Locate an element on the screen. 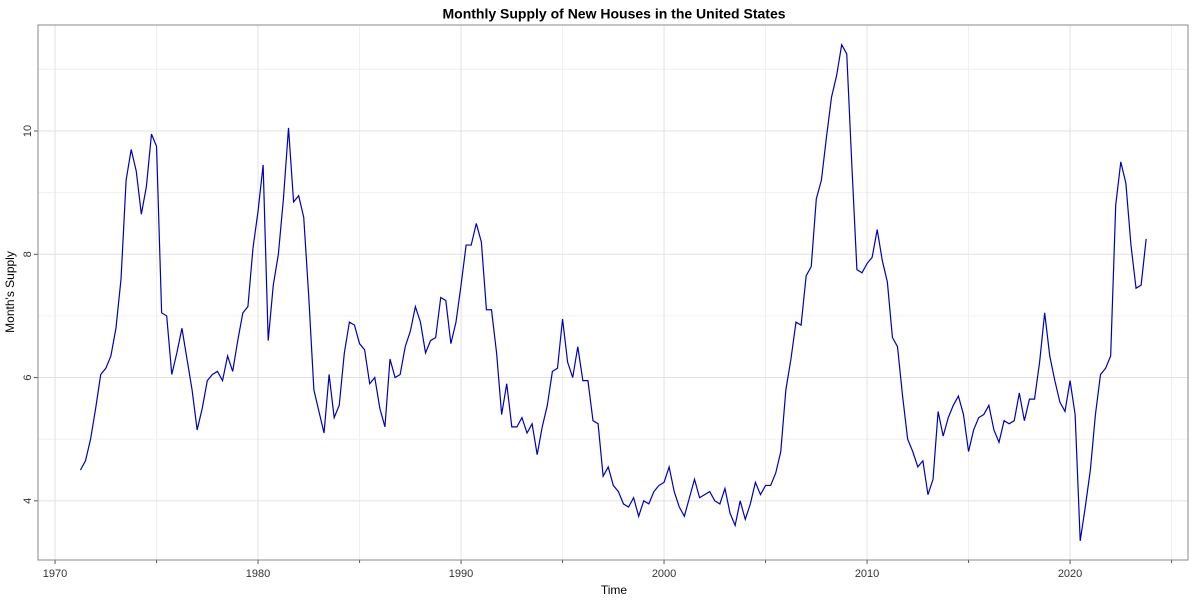 This screenshot has width=1200, height=605. x-axis-title: Time is located at coordinates (614, 590).